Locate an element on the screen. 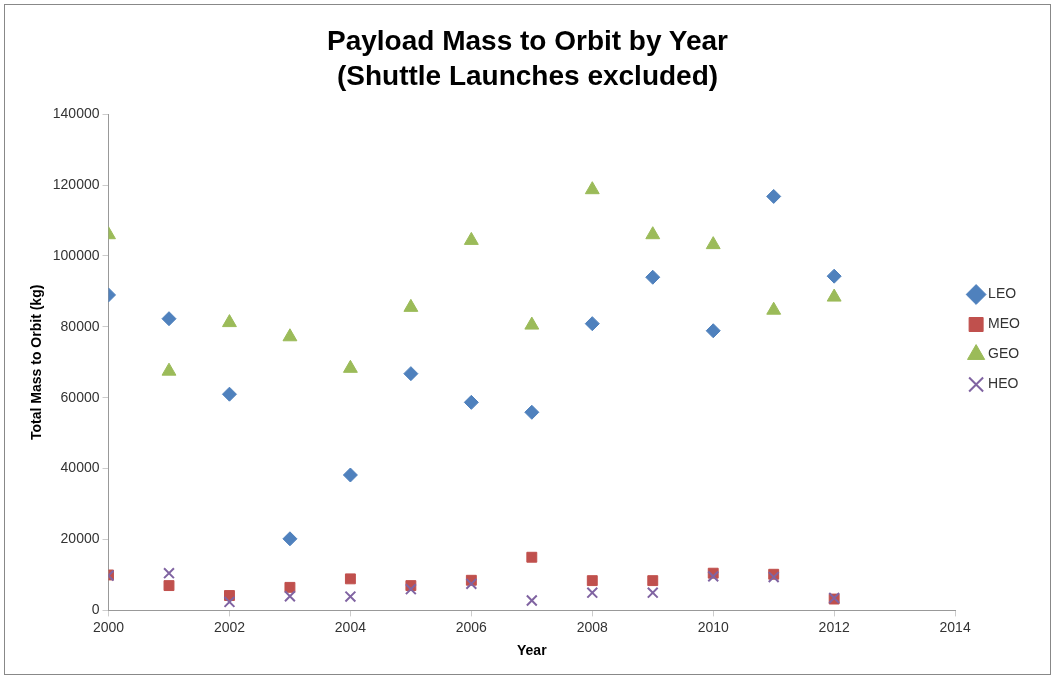 The width and height of the screenshot is (1057, 679). y-tick-label: 80000 is located at coordinates (80, 325).